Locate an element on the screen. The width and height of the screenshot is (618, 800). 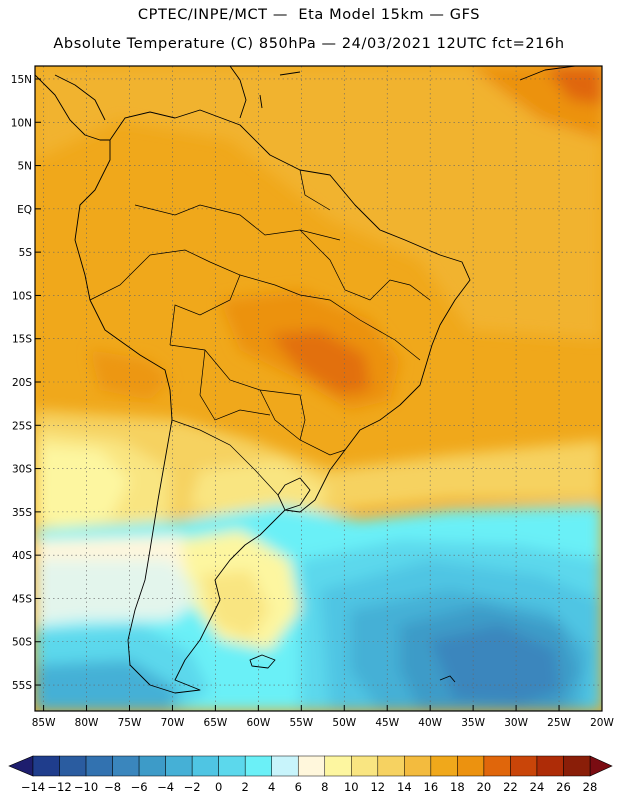
colorbar-left-arrow is located at coordinates (21, 766).